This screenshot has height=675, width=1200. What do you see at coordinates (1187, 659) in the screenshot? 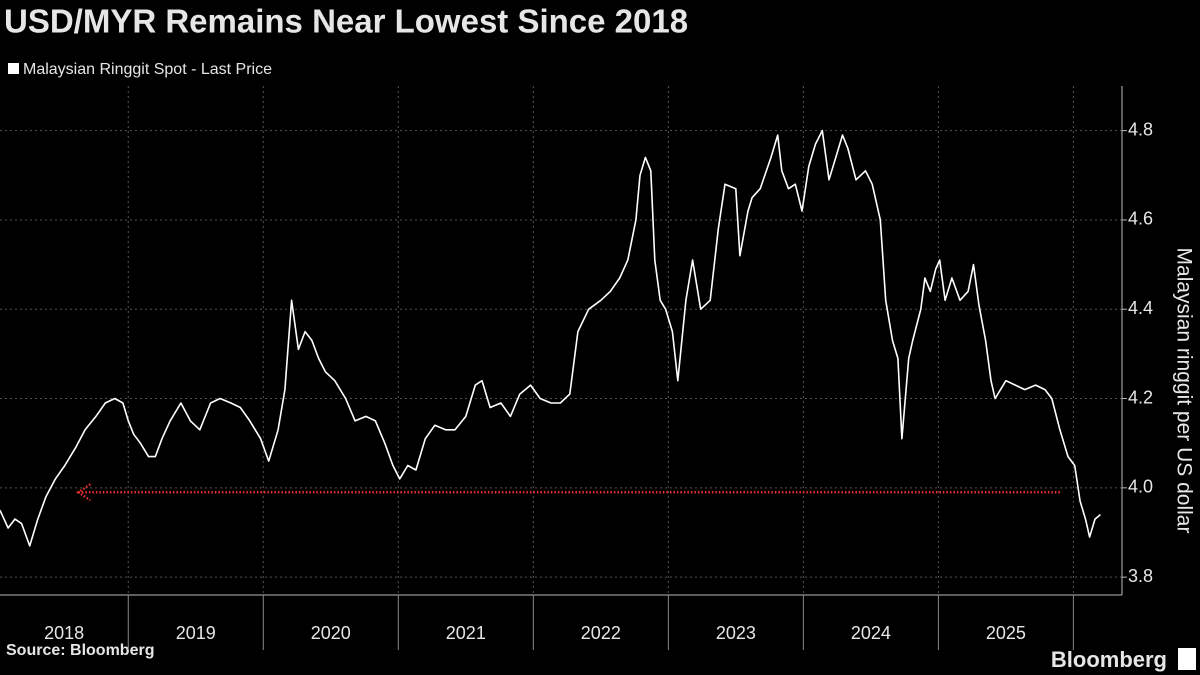
I see `brand-icon` at bounding box center [1187, 659].